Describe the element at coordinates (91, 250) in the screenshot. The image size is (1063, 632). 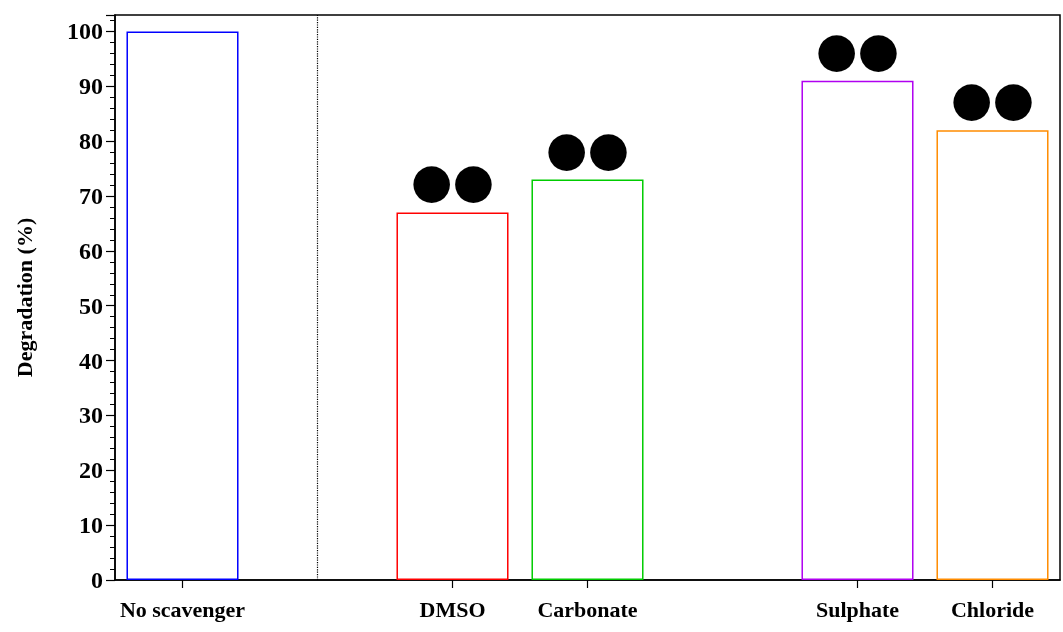
I see `y-tick-label: 60` at that location.